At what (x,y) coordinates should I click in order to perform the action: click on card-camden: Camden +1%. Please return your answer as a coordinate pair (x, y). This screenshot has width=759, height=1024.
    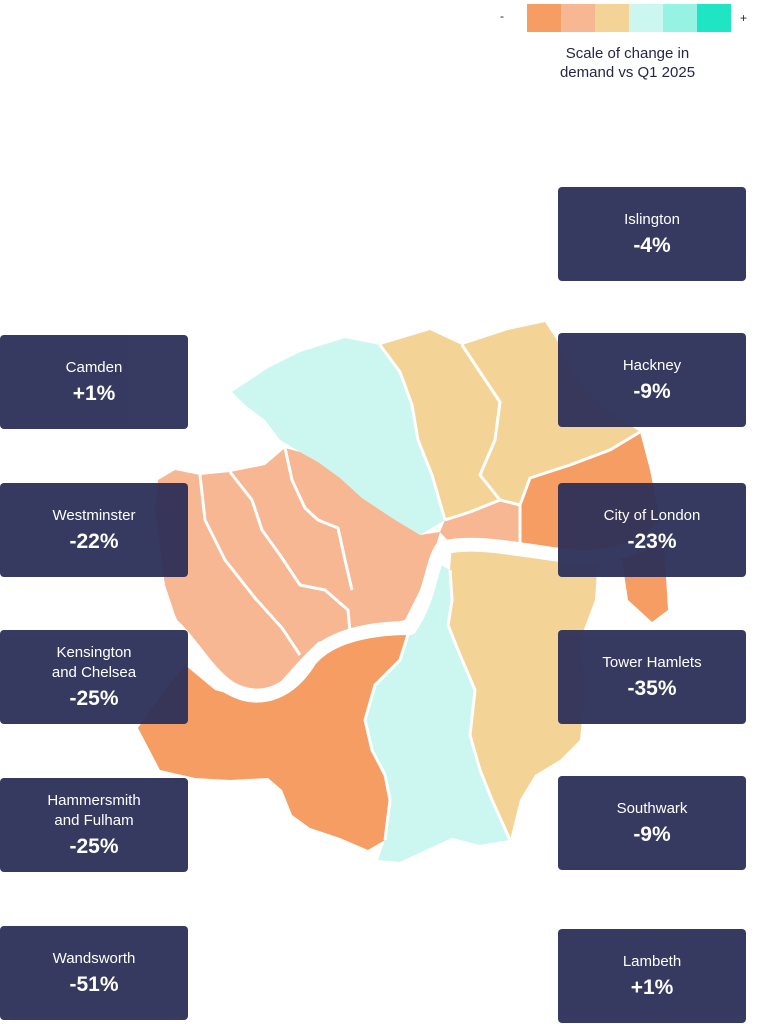
    Looking at the image, I should click on (94, 382).